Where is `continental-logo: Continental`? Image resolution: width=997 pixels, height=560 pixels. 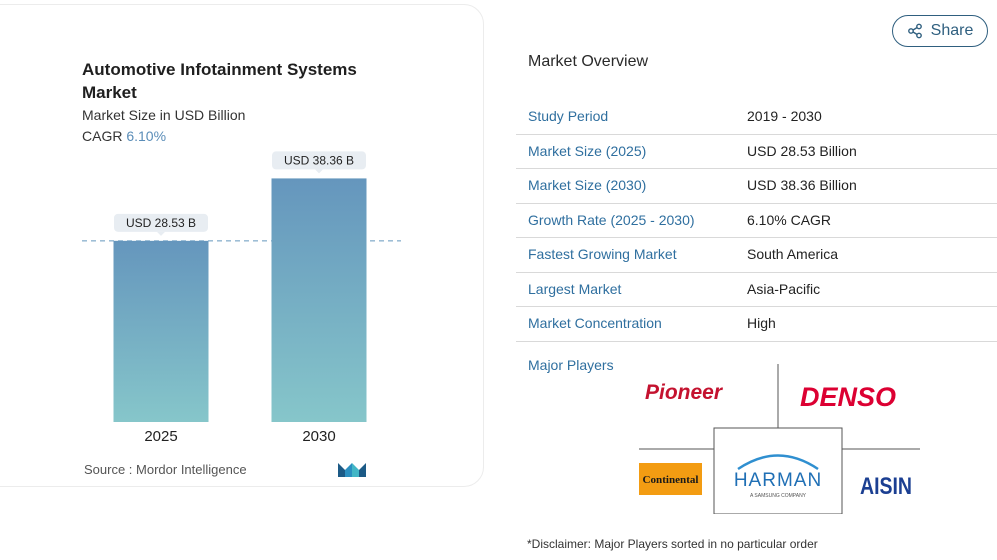
continental-logo: Continental is located at coordinates (671, 480).